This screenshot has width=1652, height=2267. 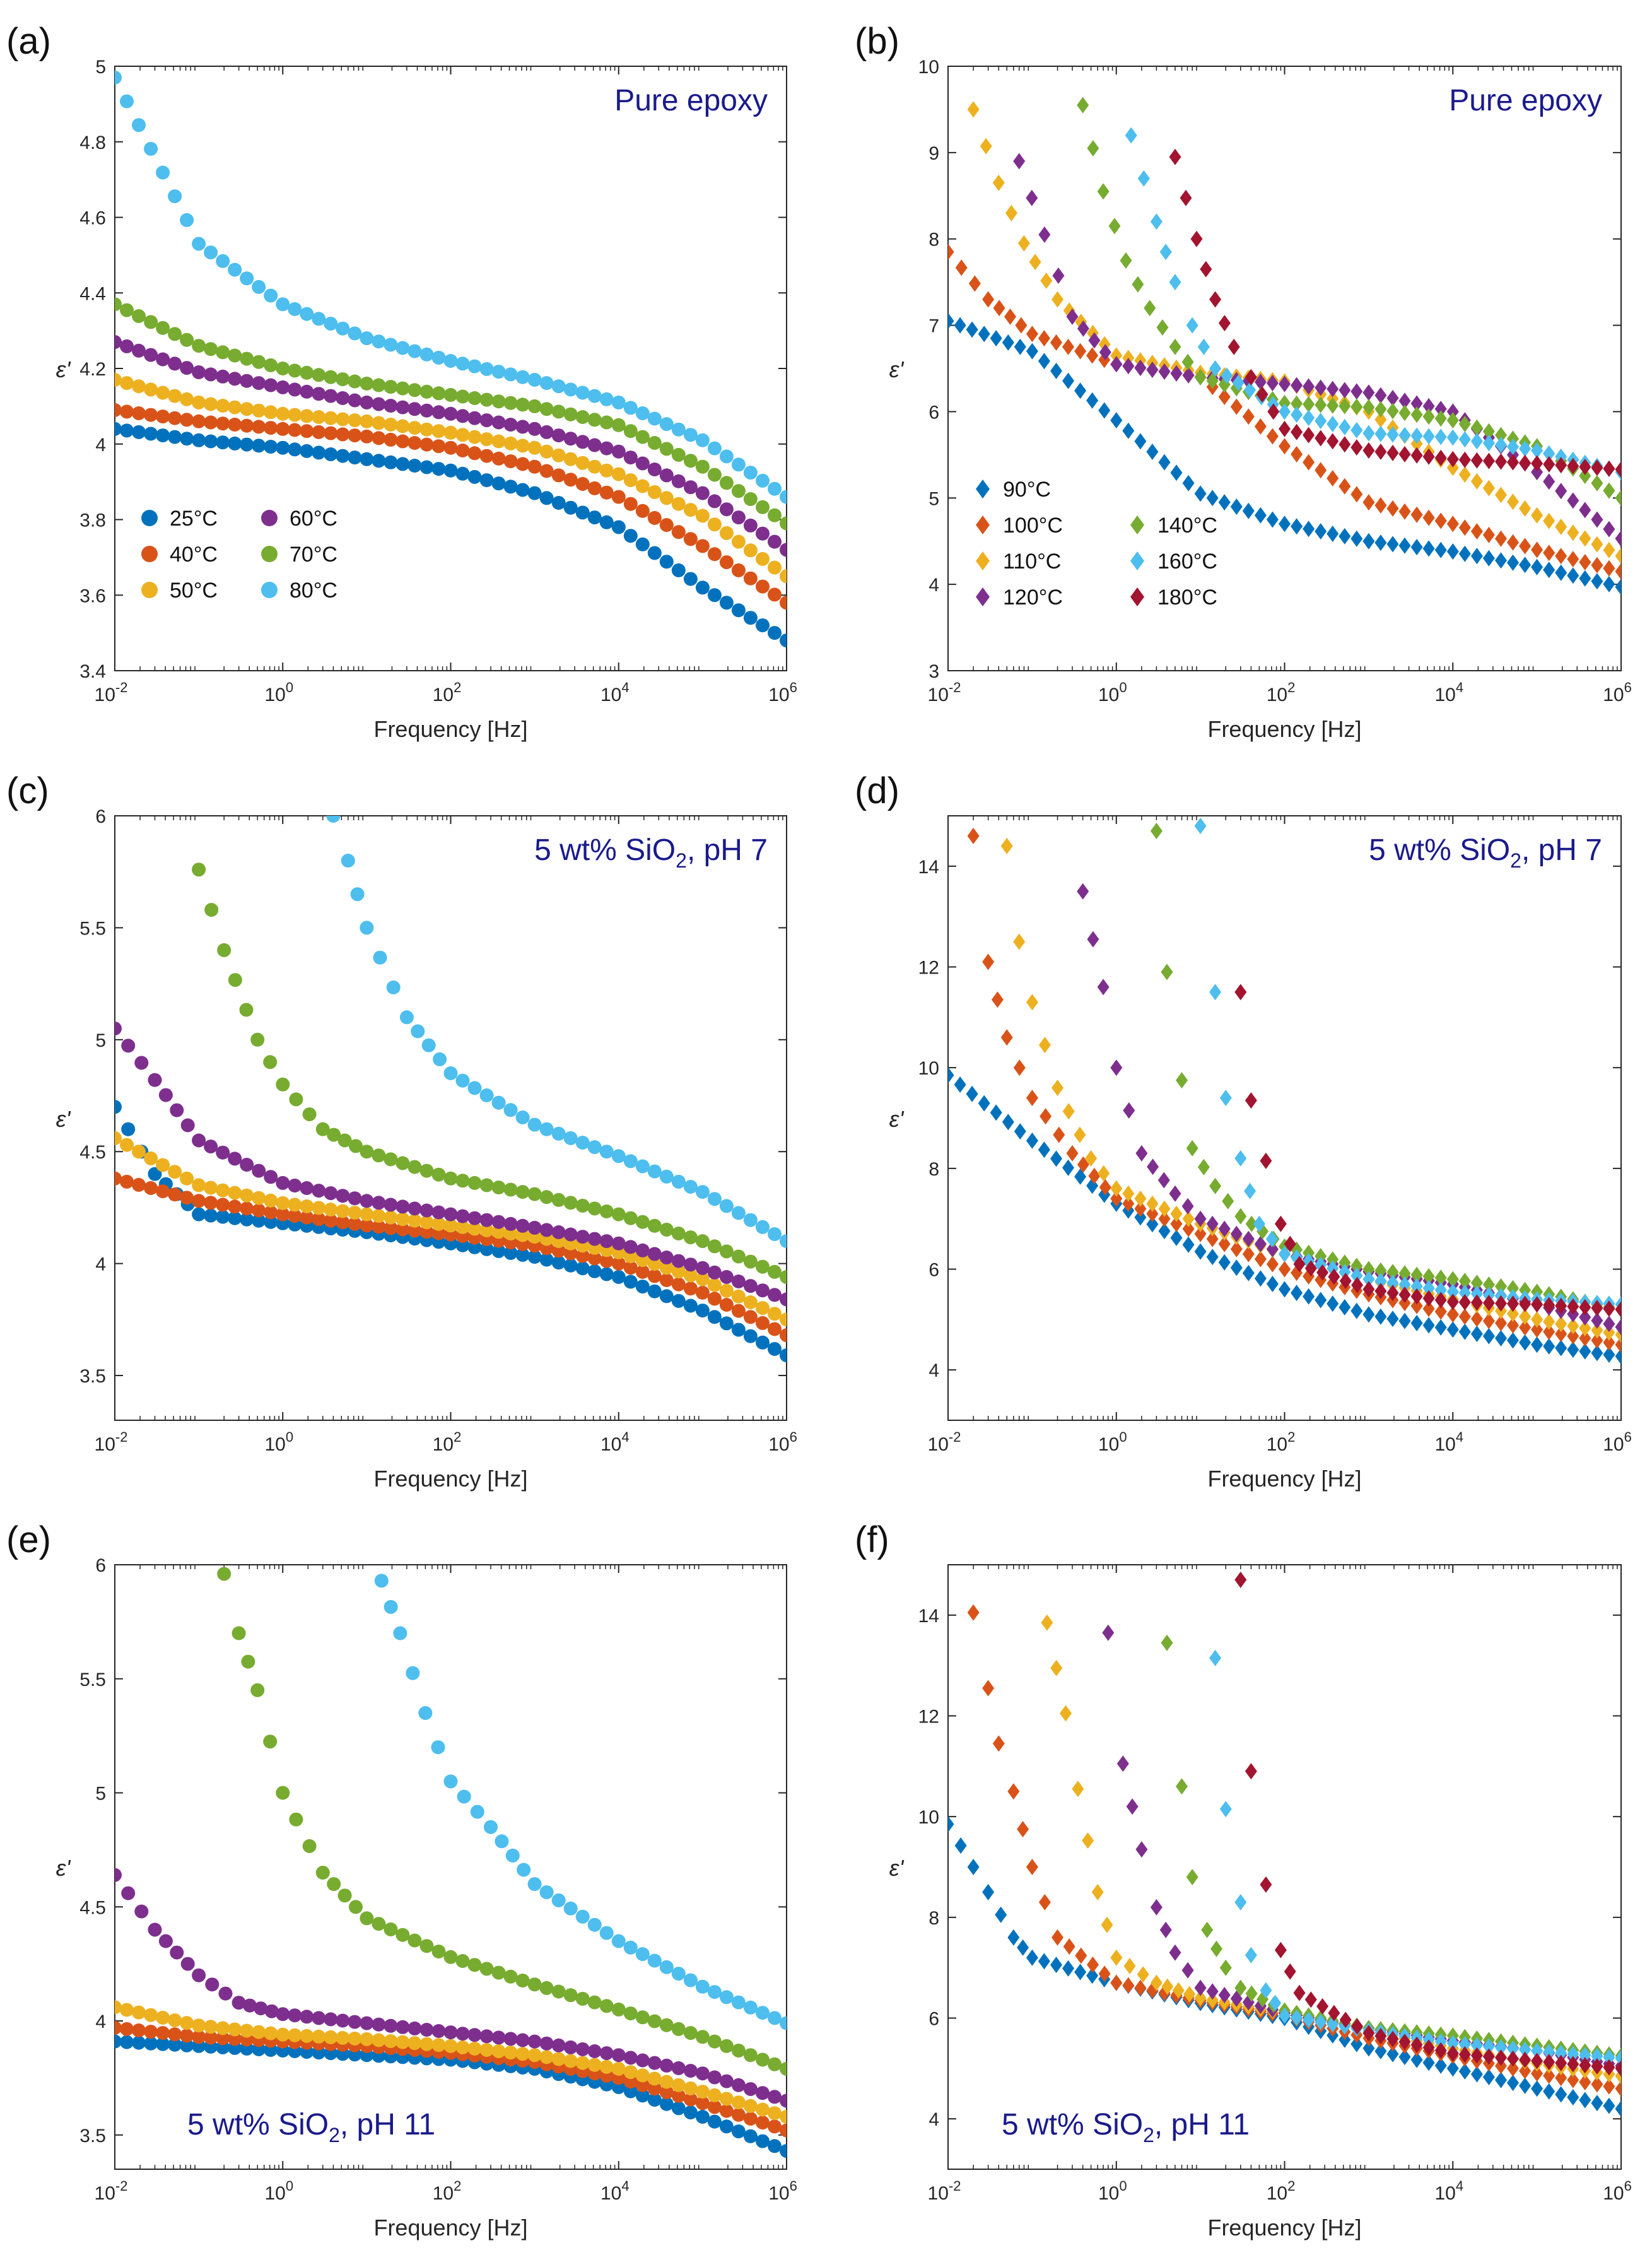 I want to click on x-tick-label: 100, so click(x=1112, y=2191).